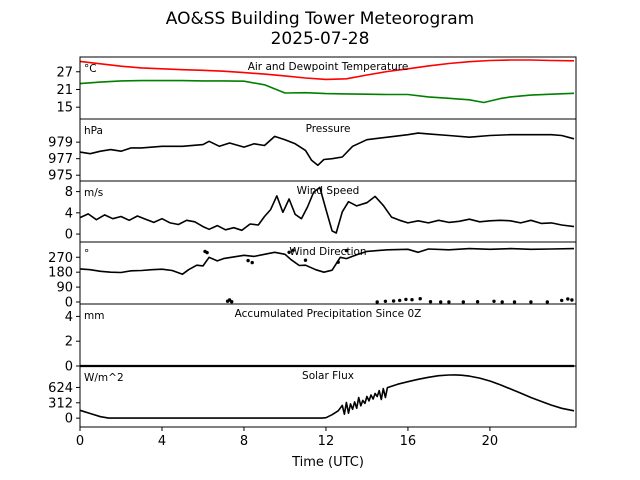 This screenshot has width=640, height=480. Describe the element at coordinates (327, 462) in the screenshot. I see `x-axis-label: Time (UTC)` at that location.